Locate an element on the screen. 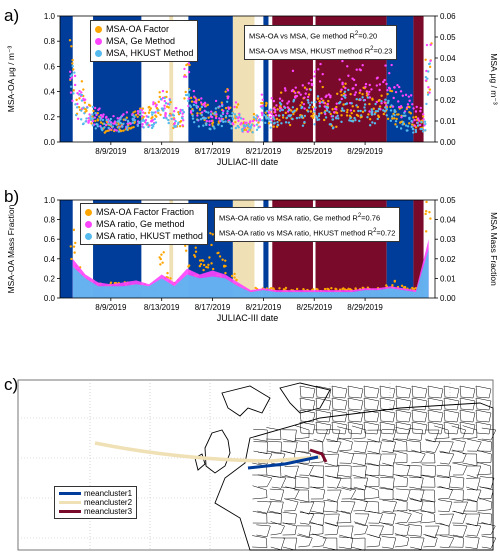  ytick-label-right: 0.05 is located at coordinates (448, 200).